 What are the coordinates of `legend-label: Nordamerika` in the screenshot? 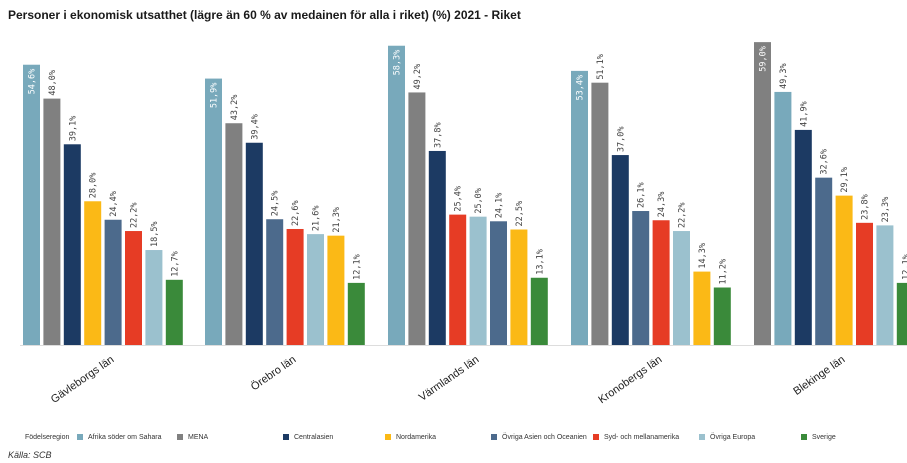 It's located at (416, 437).